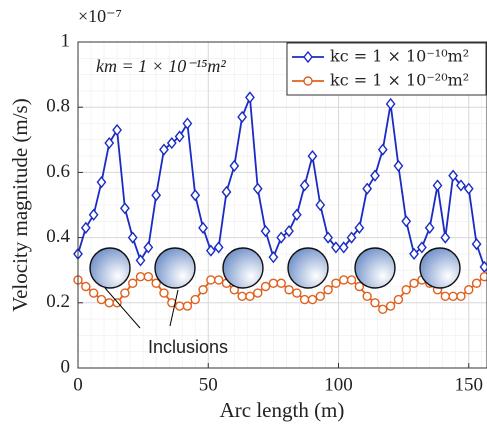 This screenshot has width=487, height=431. What do you see at coordinates (282, 410) in the screenshot?
I see `x-axis-label: Arc length (m)` at bounding box center [282, 410].